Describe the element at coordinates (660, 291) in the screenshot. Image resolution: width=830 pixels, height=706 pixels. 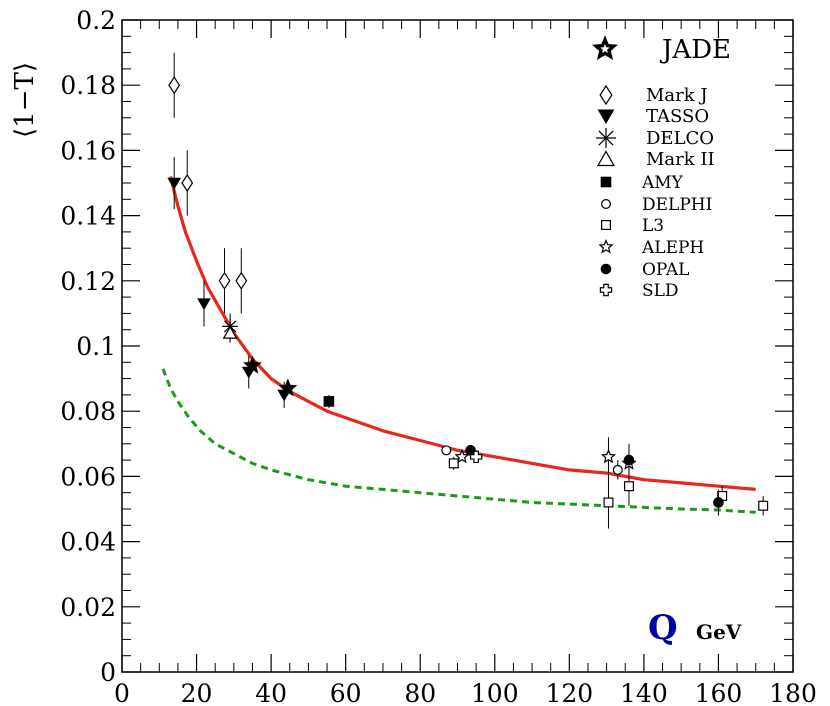
I see `legend-label: SLD` at that location.